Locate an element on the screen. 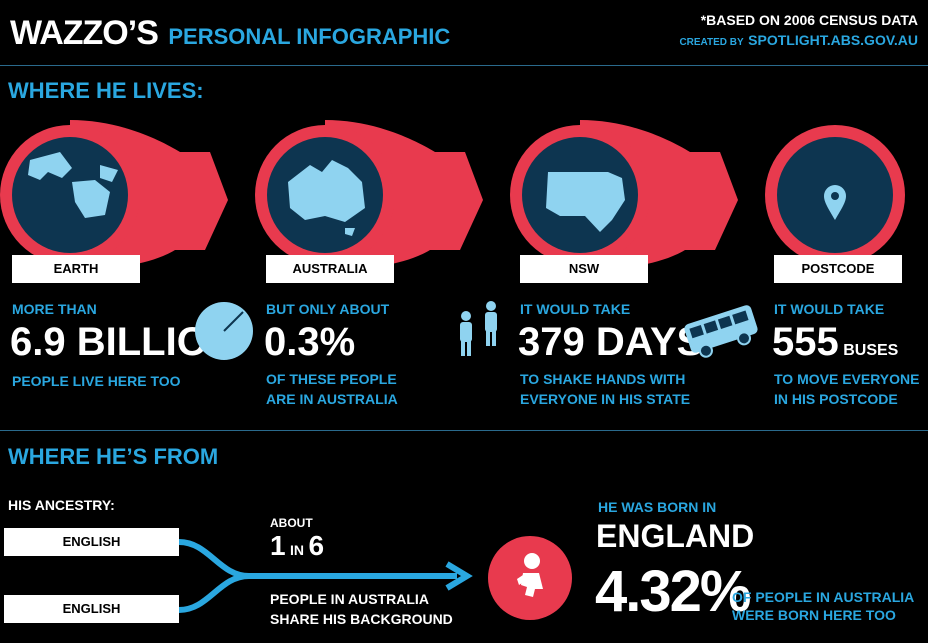 The image size is (928, 643). born-percent: 4.32% is located at coordinates (673, 591).